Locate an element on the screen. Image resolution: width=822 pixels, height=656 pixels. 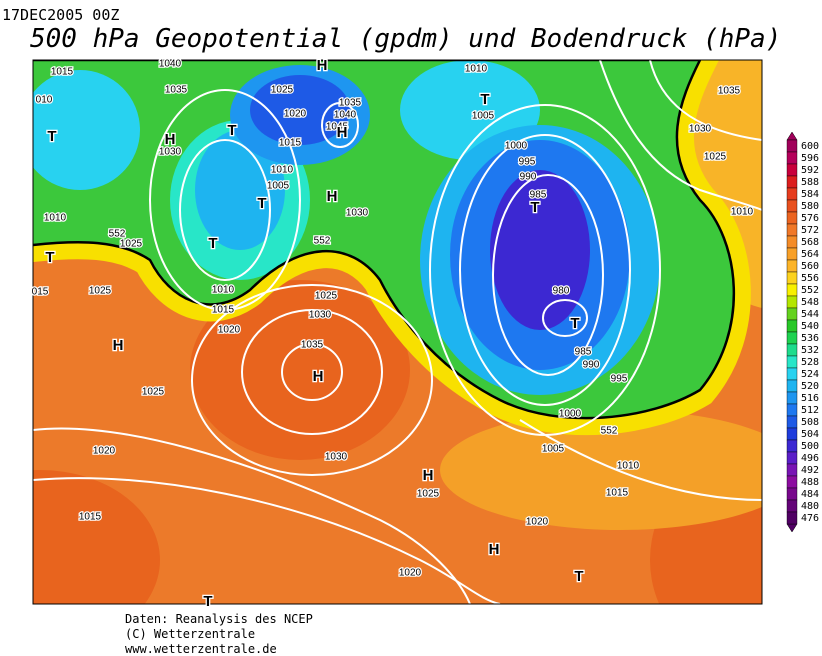
colorbar-label: 572 is located at coordinates (810, 230).